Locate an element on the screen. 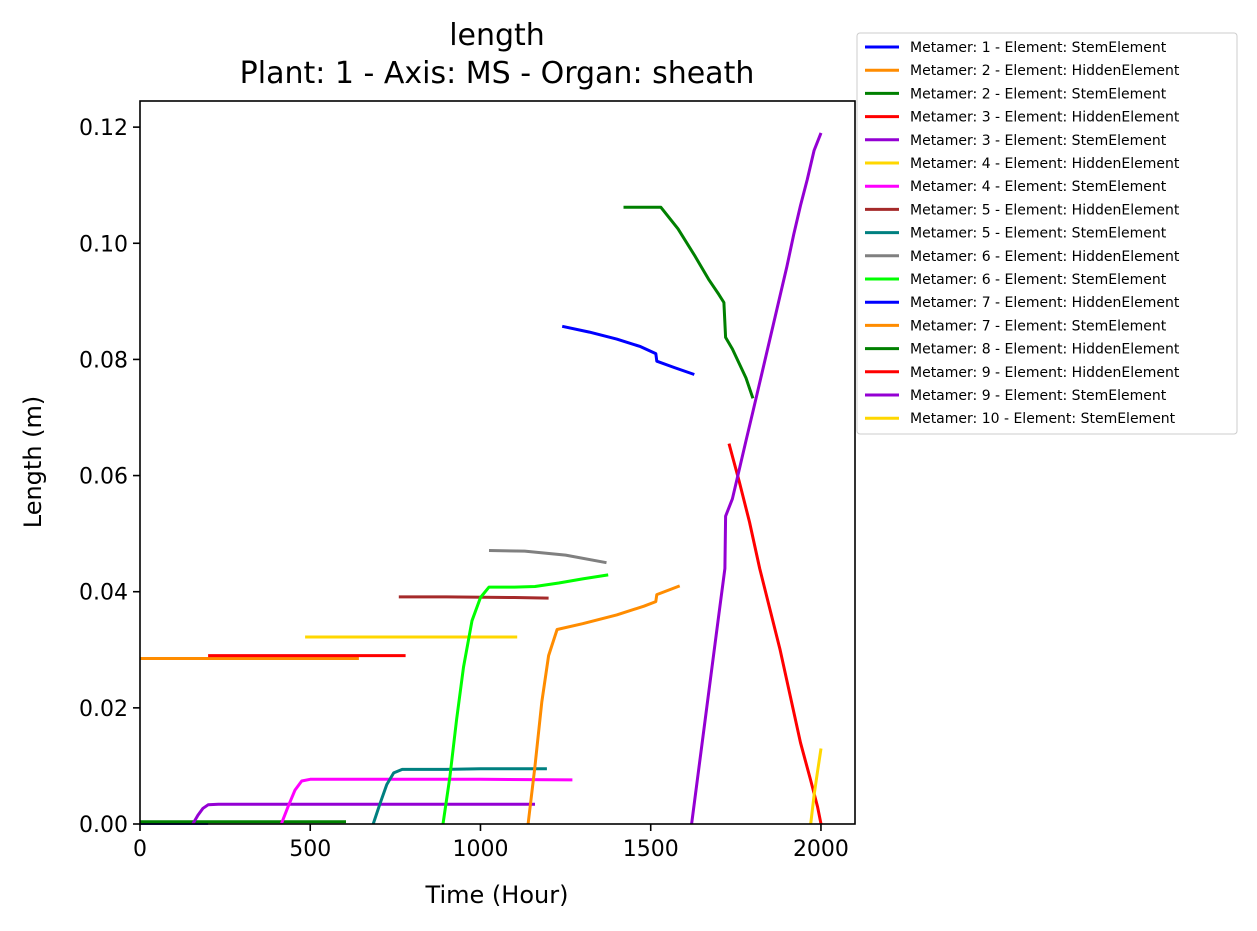  x-tick-label: 0 is located at coordinates (140, 849).